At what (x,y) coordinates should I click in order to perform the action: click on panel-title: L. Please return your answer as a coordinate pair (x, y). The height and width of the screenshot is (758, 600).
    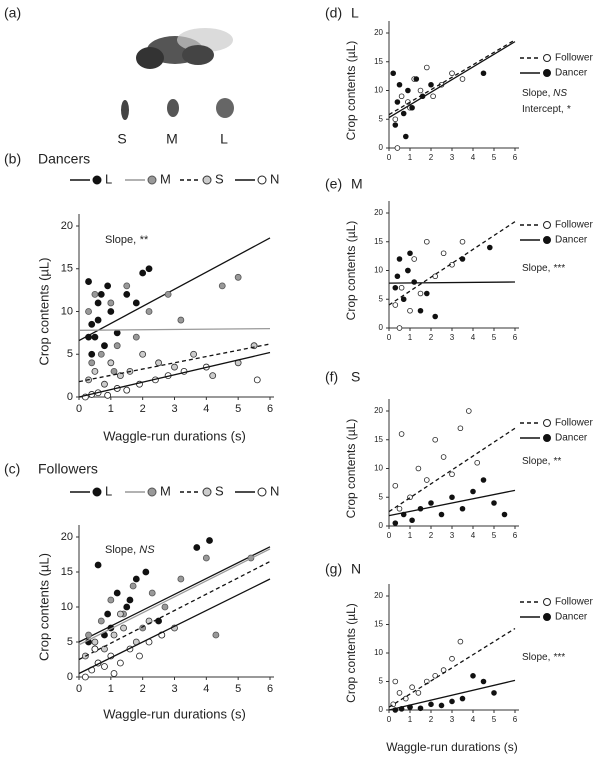
    Looking at the image, I should click on (355, 13).